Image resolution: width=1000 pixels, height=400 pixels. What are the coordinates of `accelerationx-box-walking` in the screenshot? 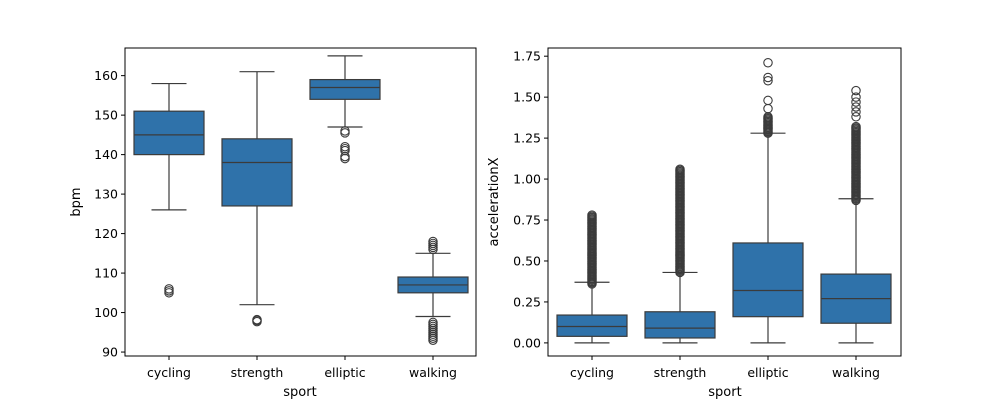 It's located at (856, 214).